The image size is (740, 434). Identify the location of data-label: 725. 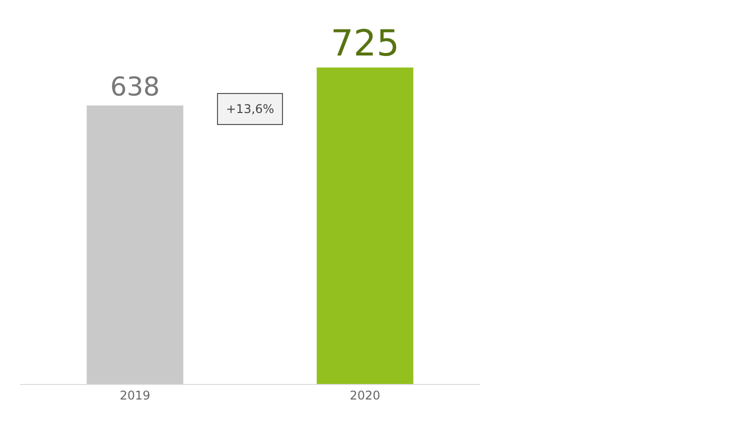
(365, 43).